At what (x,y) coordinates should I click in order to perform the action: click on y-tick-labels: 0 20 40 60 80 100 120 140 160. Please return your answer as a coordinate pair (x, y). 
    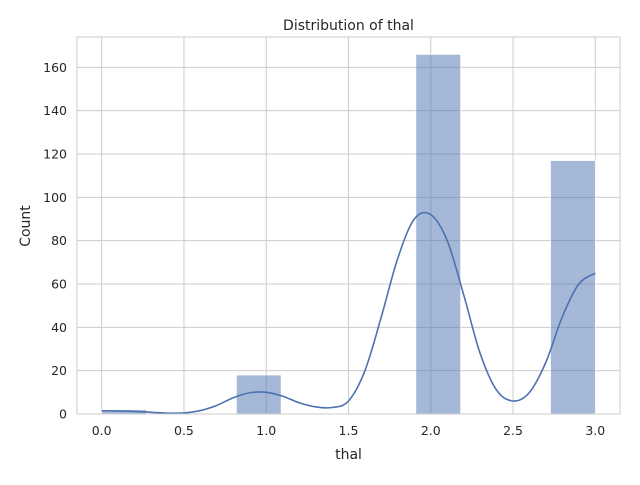
    Looking at the image, I should click on (55, 241).